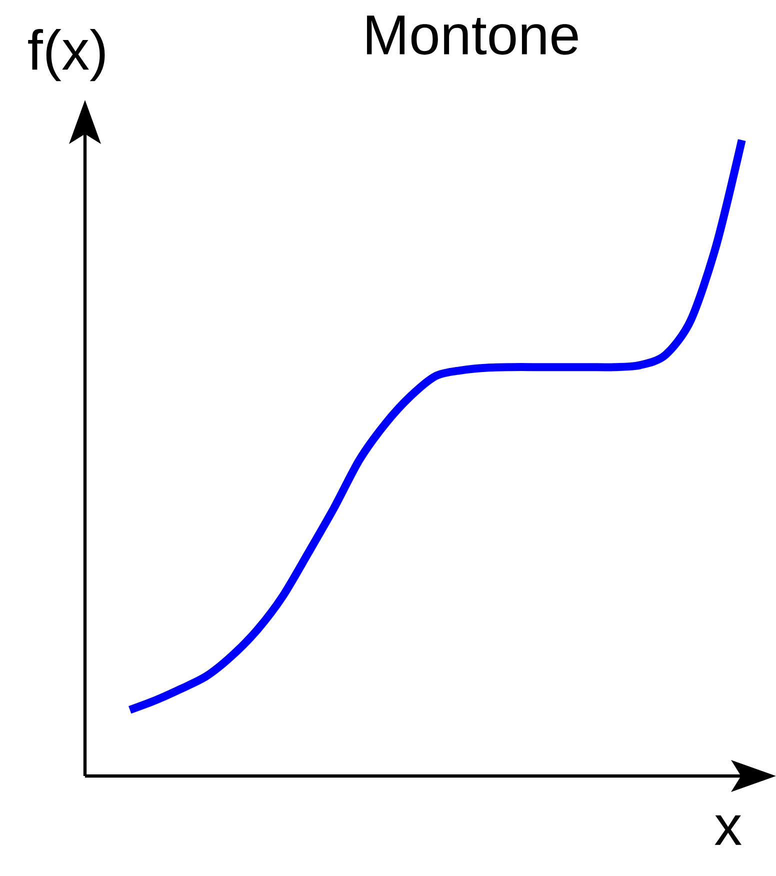 The width and height of the screenshot is (776, 876). I want to click on x-axis-title: x, so click(728, 830).